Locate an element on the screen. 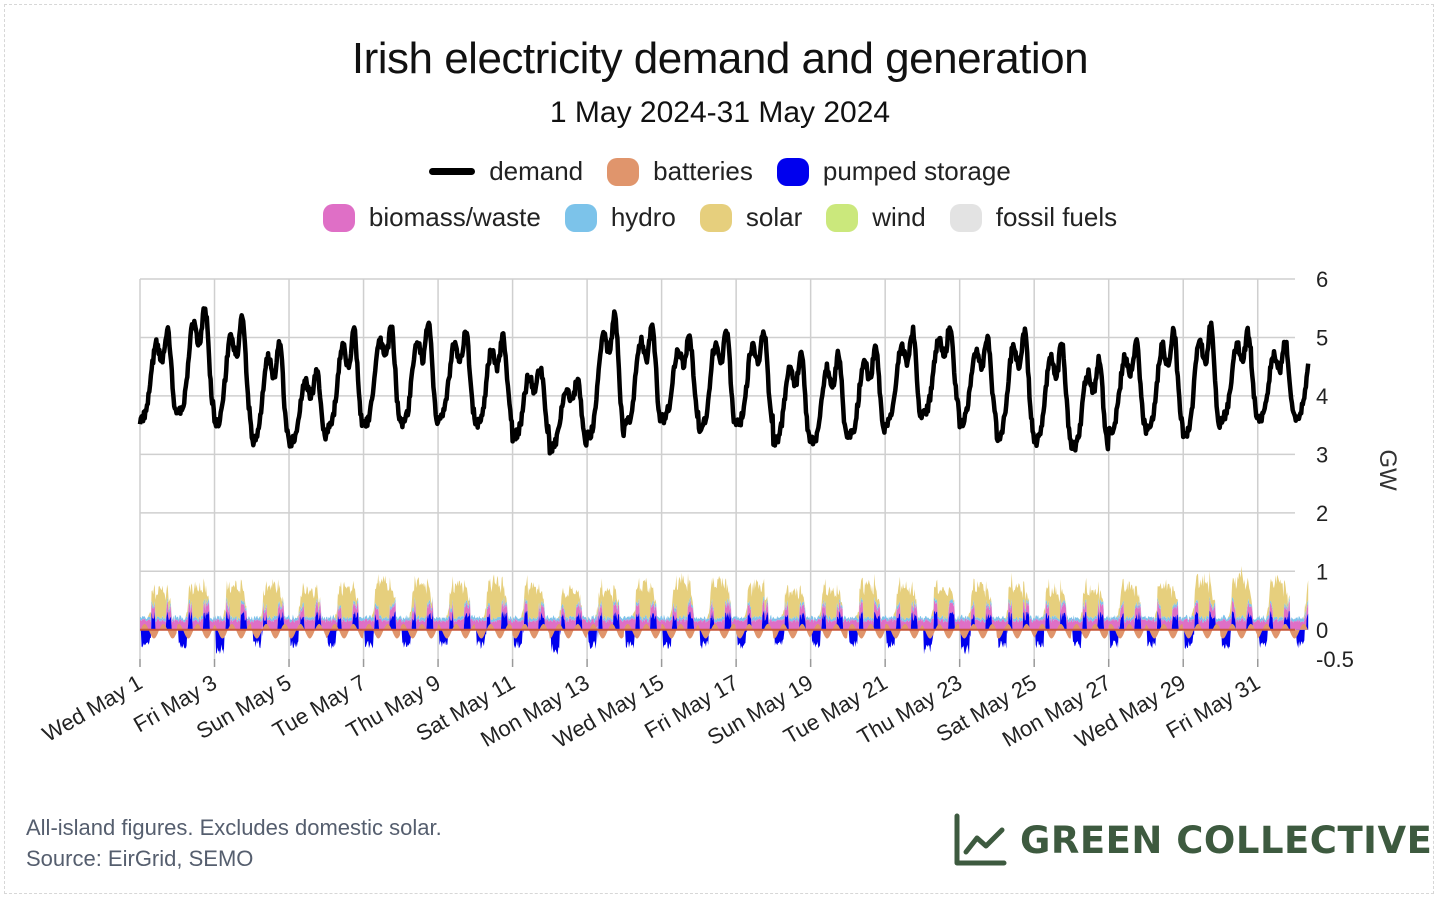 Image resolution: width=1440 pixels, height=900 pixels. y-tick-label: 1 is located at coordinates (1322, 571).